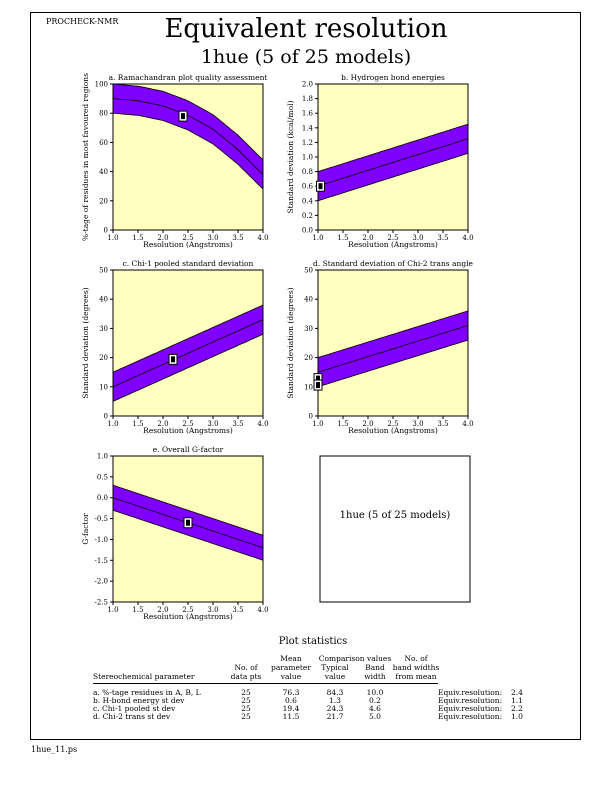 This screenshot has height=792, width=612. Describe the element at coordinates (308, 114) in the screenshot. I see `y-tick-label: 1.6` at that location.